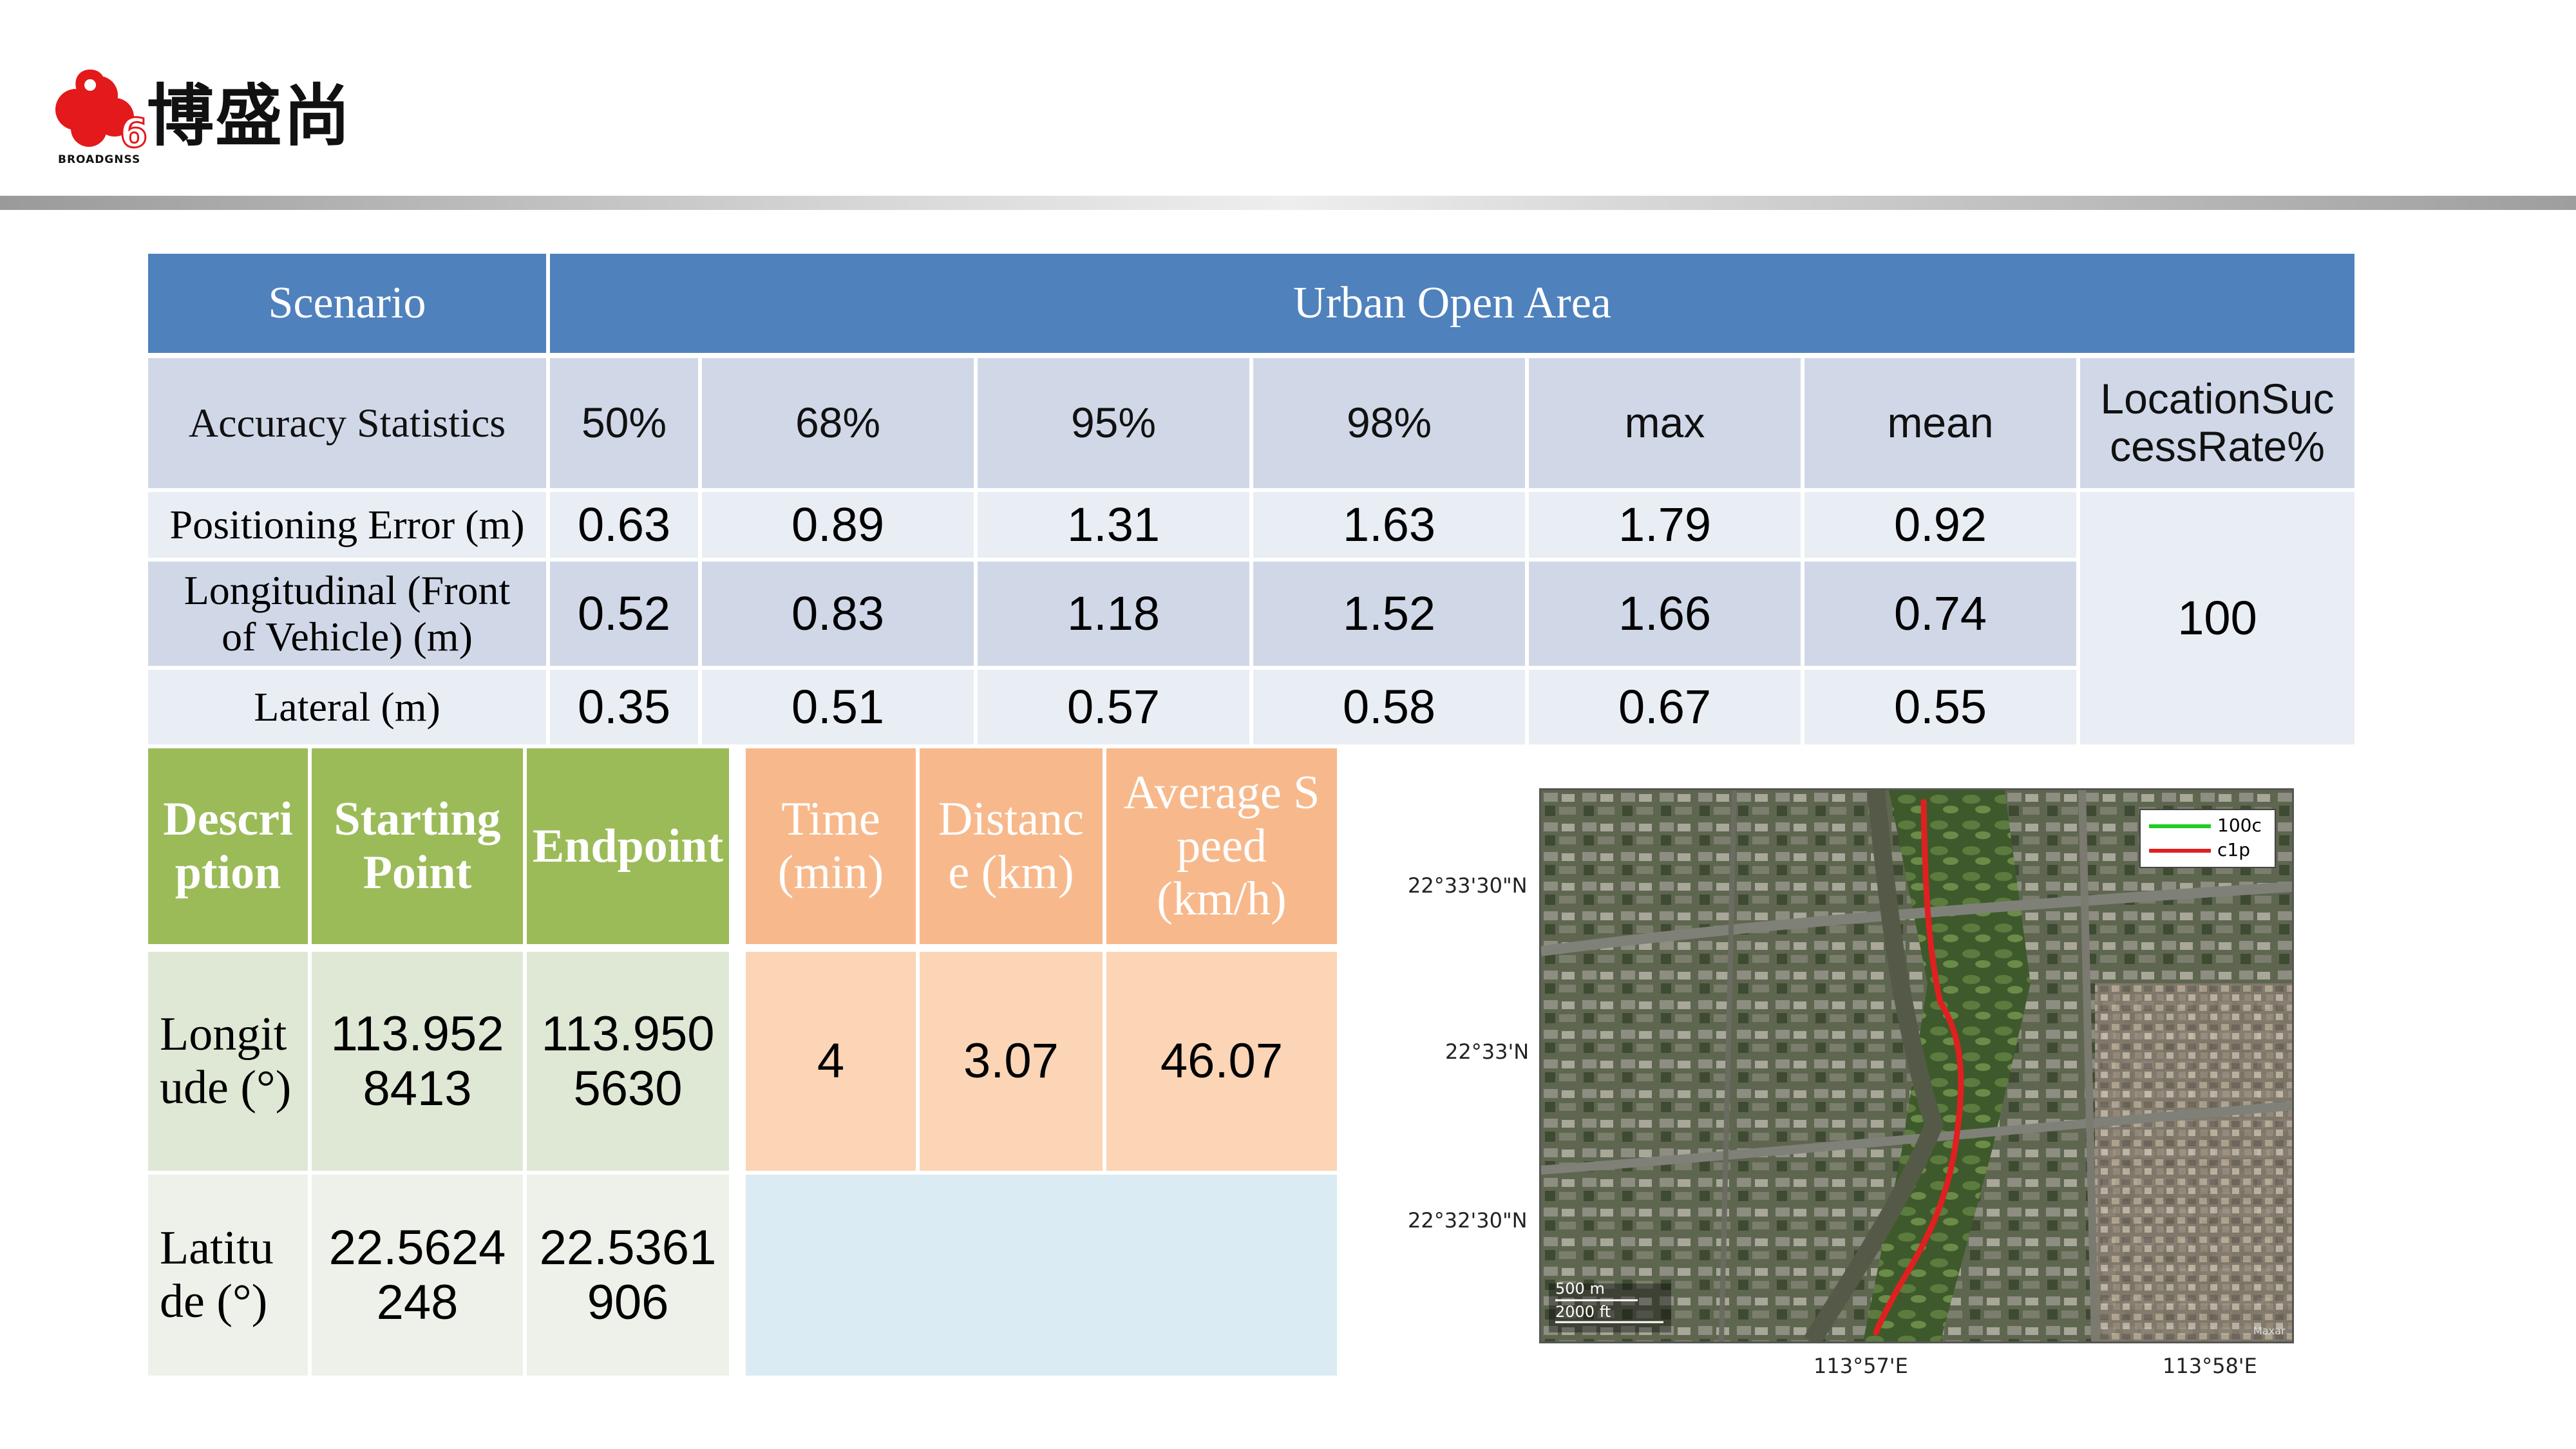 Image resolution: width=2576 pixels, height=1449 pixels. What do you see at coordinates (417, 1275) in the screenshot?
I see `start-latitude: 22.5624 248` at bounding box center [417, 1275].